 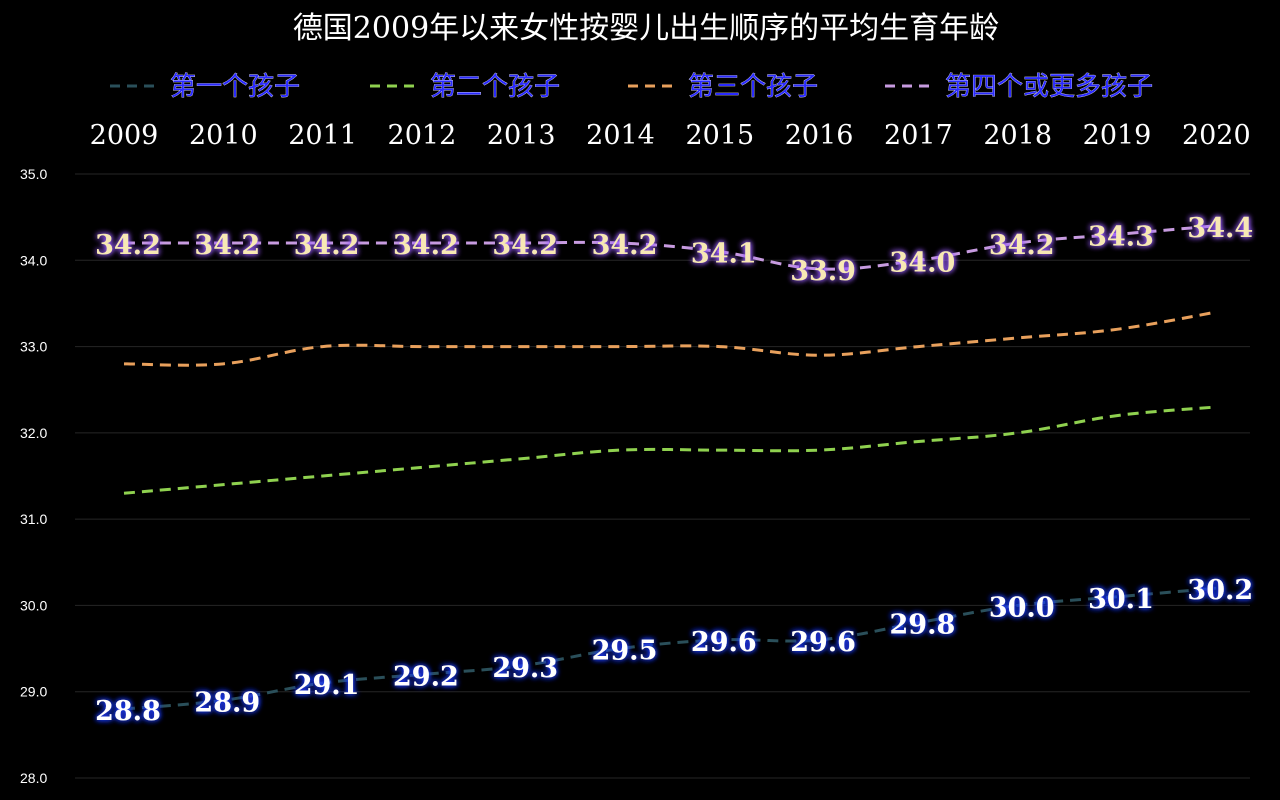 I want to click on y-tick-label: 33.0, so click(x=33, y=347).